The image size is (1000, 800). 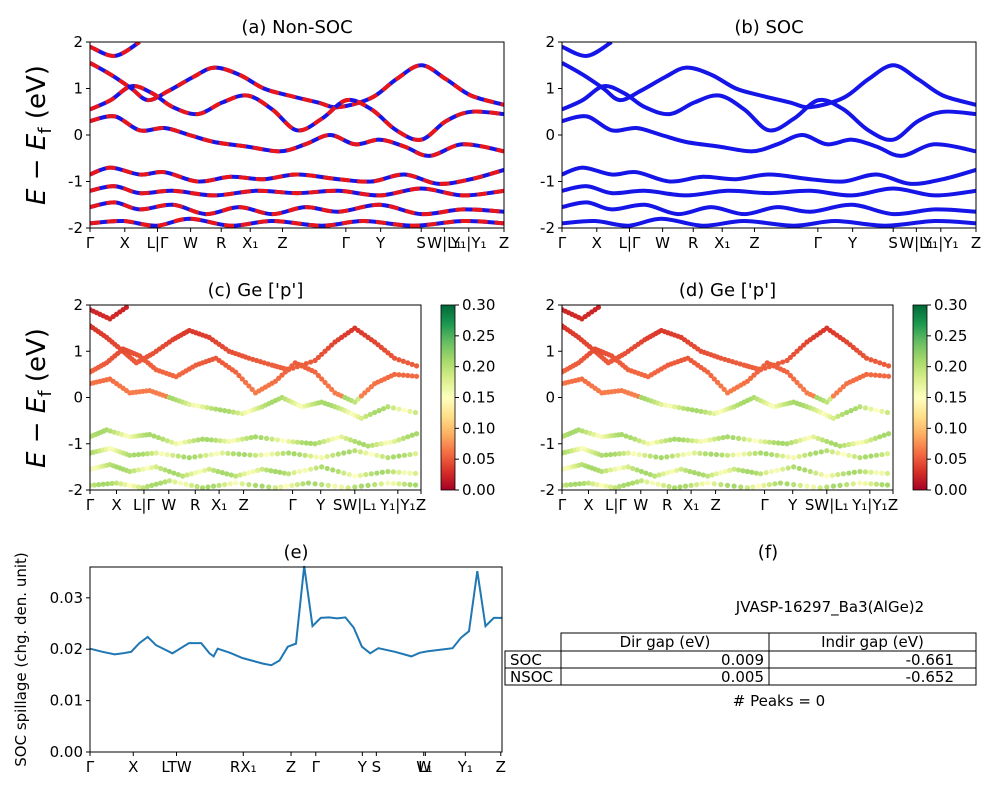 What do you see at coordinates (691, 505) in the screenshot?
I see `panel-d-xtick-label: X₁` at bounding box center [691, 505].